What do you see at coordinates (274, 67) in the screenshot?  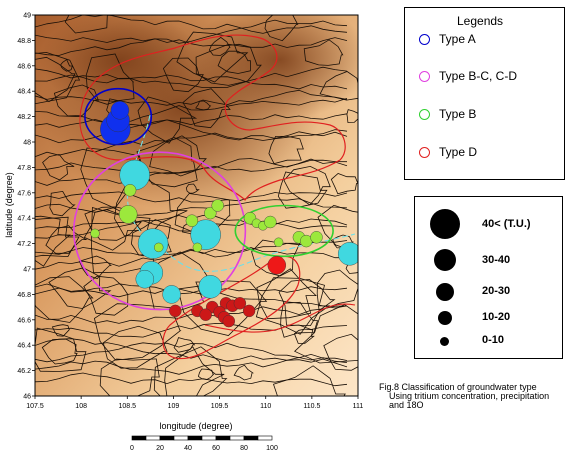 I see `mountain-shading` at bounding box center [274, 67].